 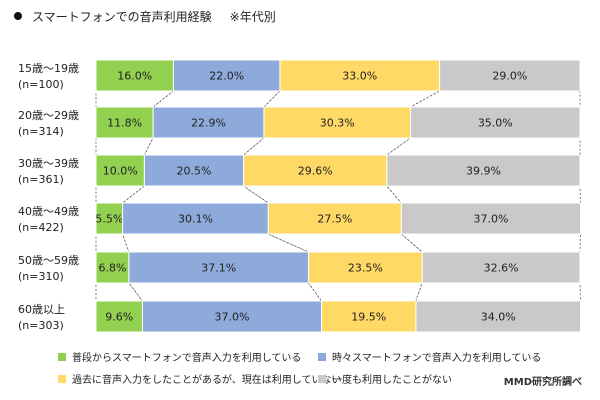 I want to click on chart-title-note: ※年代別, so click(x=252, y=17).